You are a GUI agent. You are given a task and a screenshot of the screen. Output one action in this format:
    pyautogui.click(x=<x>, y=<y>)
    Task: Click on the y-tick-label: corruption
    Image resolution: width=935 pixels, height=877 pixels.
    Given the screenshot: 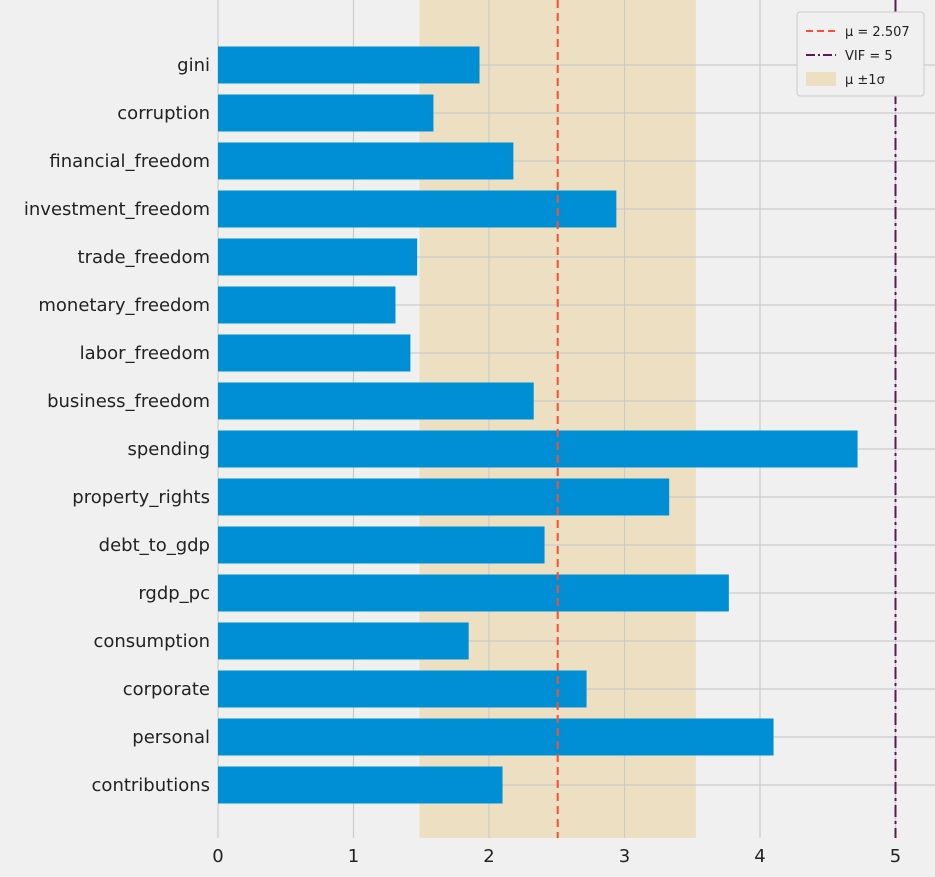 What is the action you would take?
    pyautogui.click(x=163, y=113)
    